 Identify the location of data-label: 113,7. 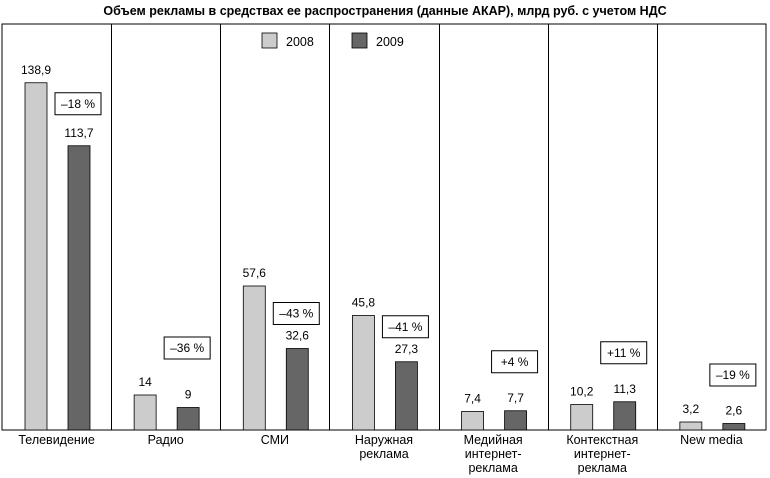
(78, 133).